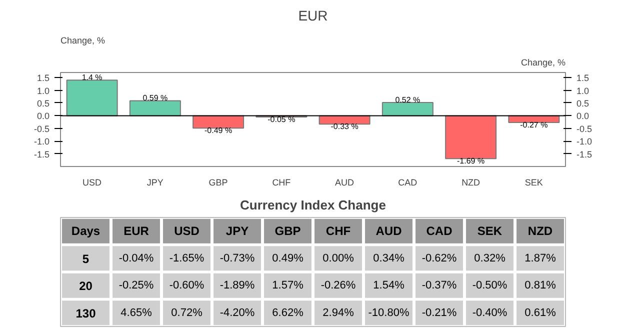 This screenshot has height=333, width=625. I want to click on text: -0.25%, so click(136, 286).